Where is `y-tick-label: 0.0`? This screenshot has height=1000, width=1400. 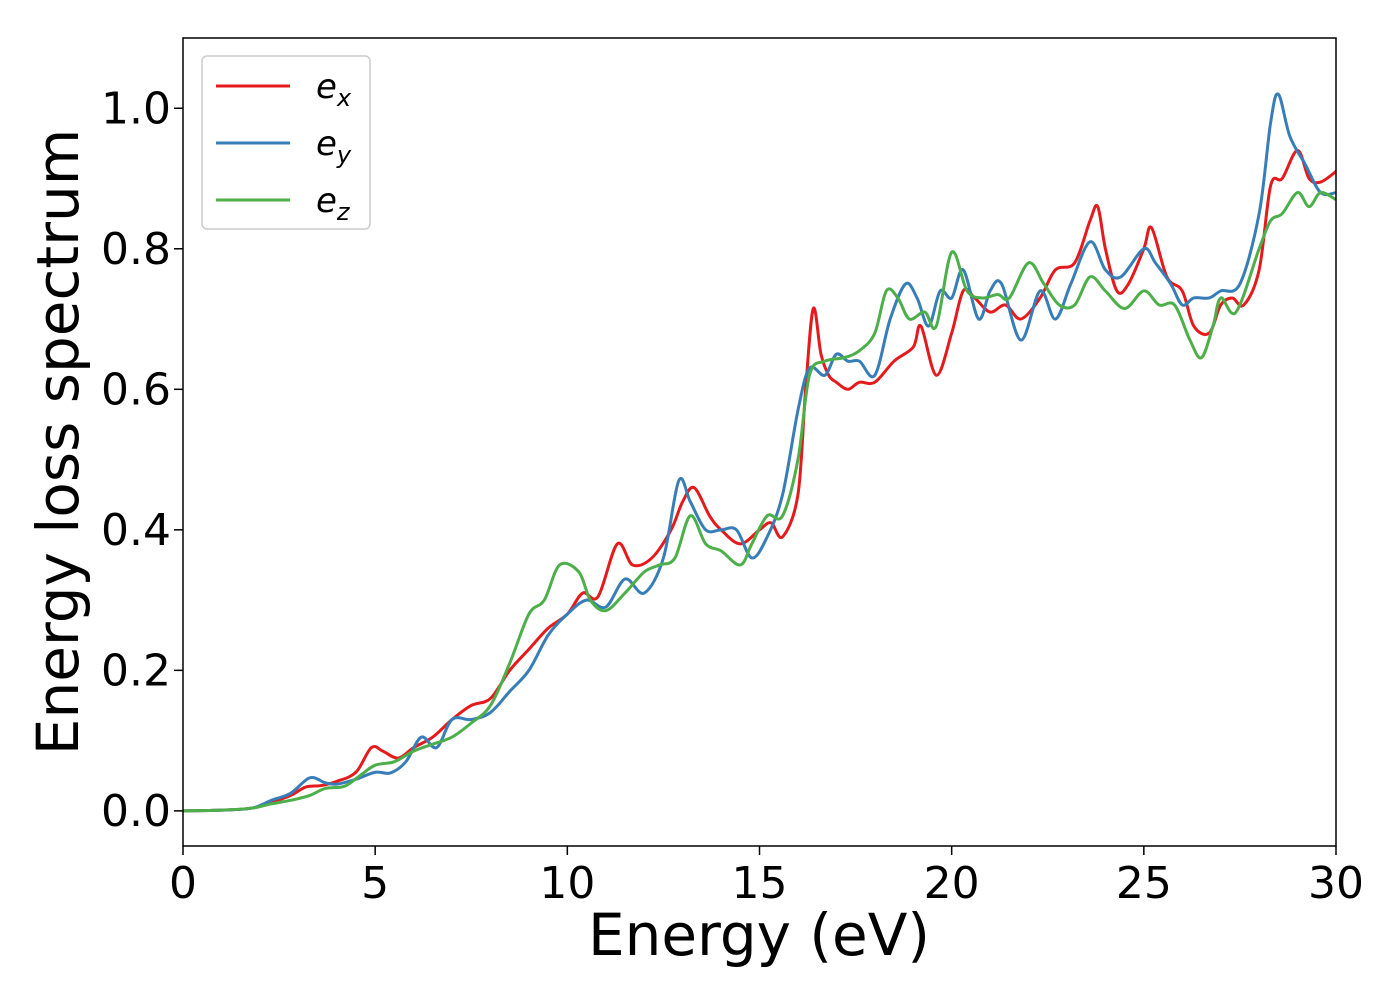
y-tick-label: 0.0 is located at coordinates (136, 811).